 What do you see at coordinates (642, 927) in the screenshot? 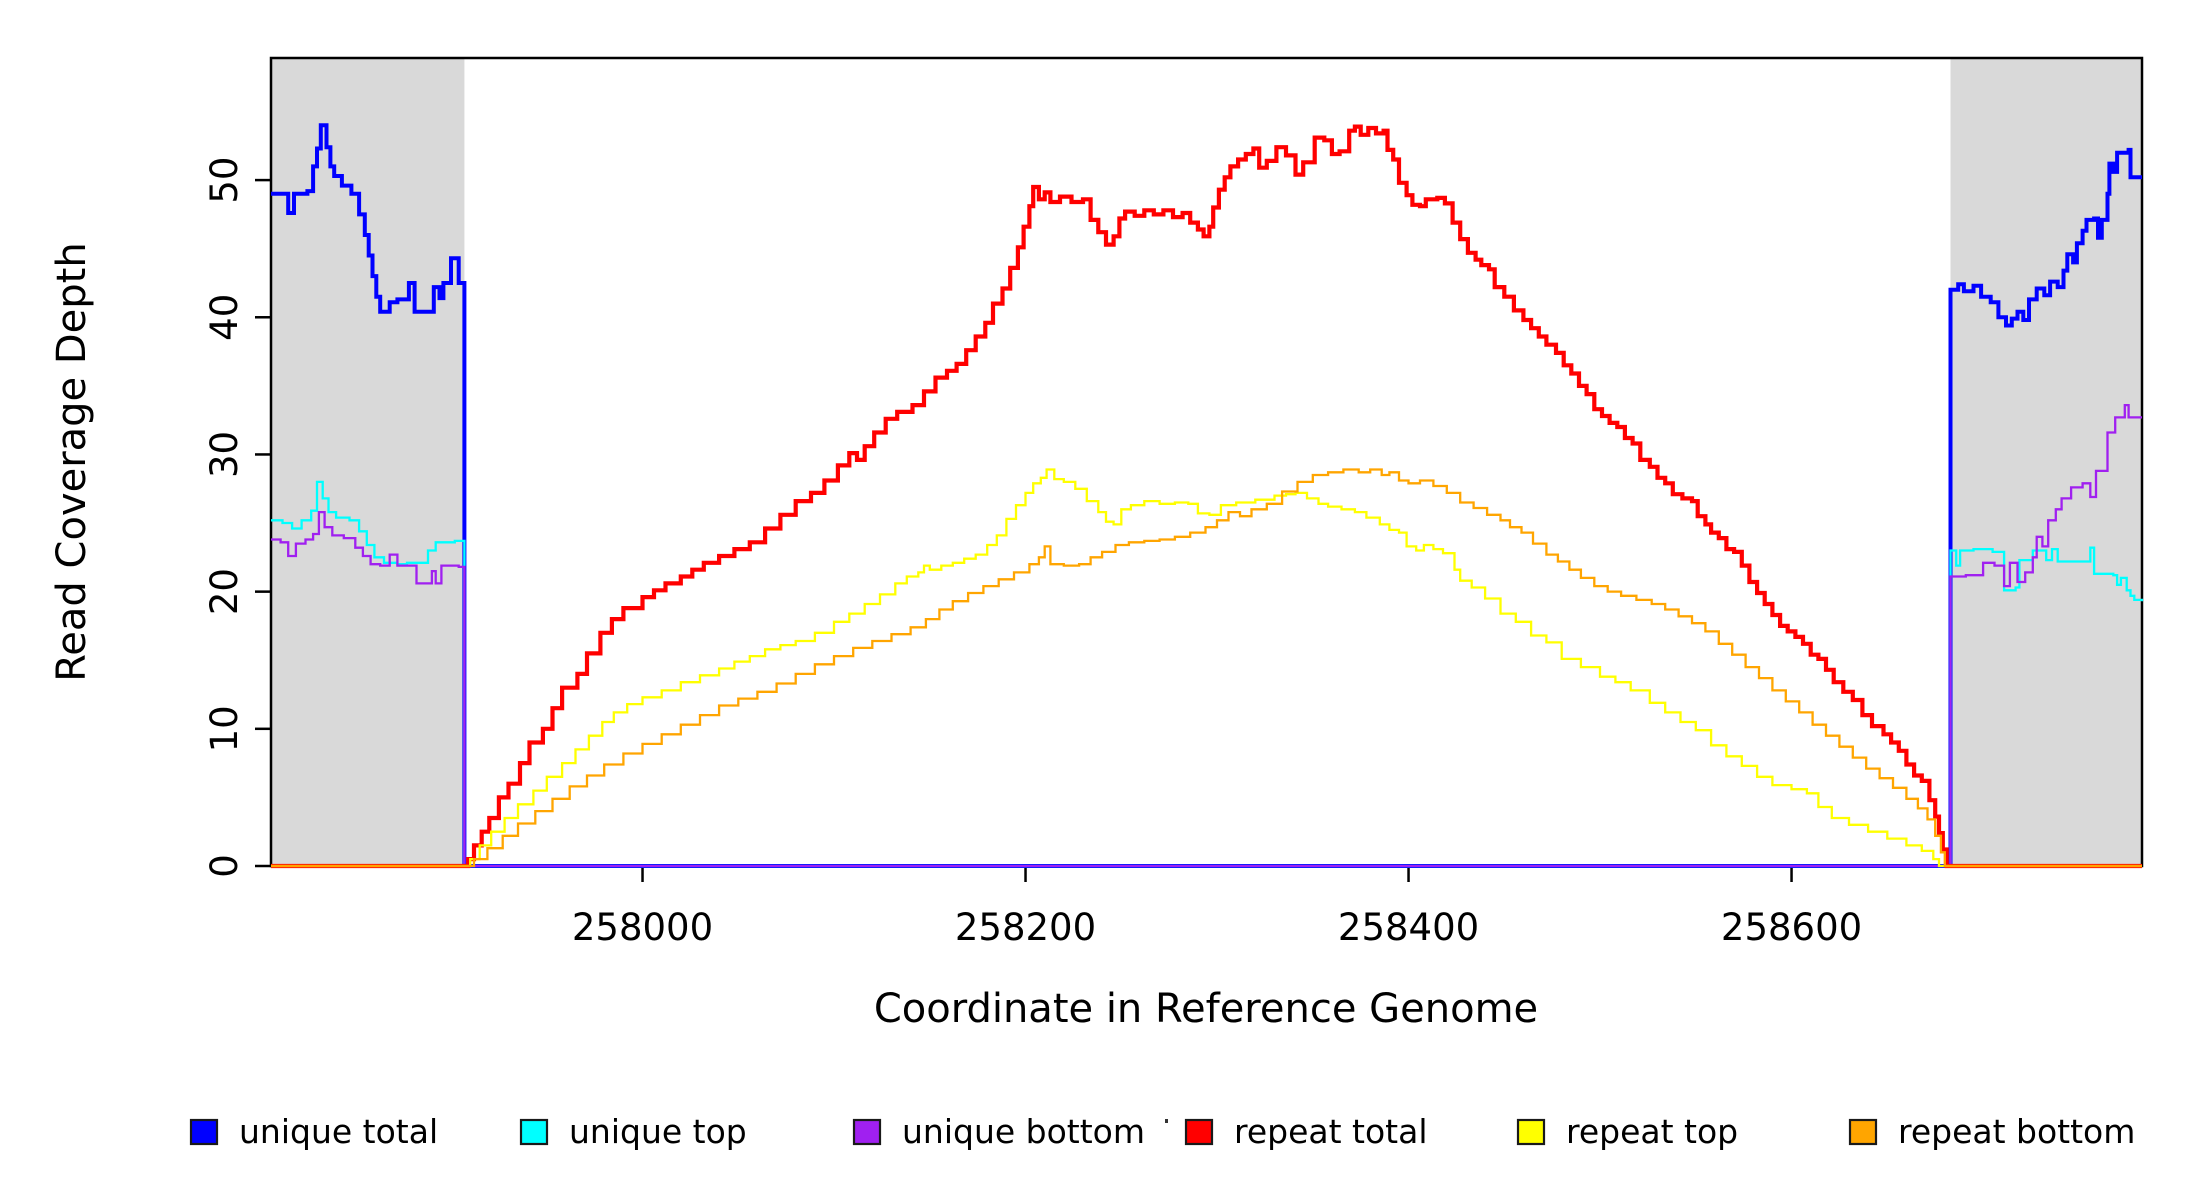
I see `x-tick-label: 258000` at bounding box center [642, 927].